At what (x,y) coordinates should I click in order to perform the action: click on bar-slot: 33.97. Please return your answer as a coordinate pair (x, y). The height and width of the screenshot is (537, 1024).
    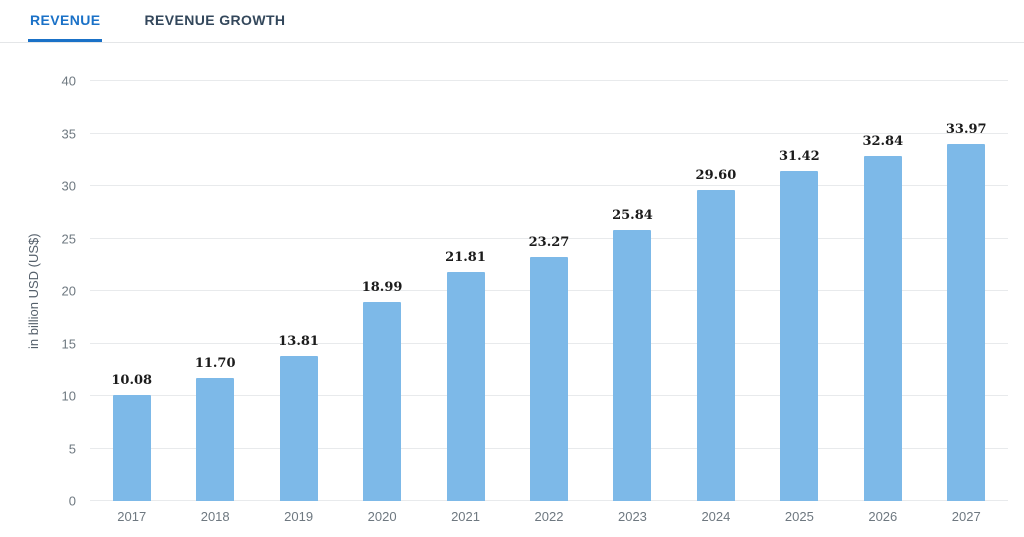
    Looking at the image, I should click on (966, 291).